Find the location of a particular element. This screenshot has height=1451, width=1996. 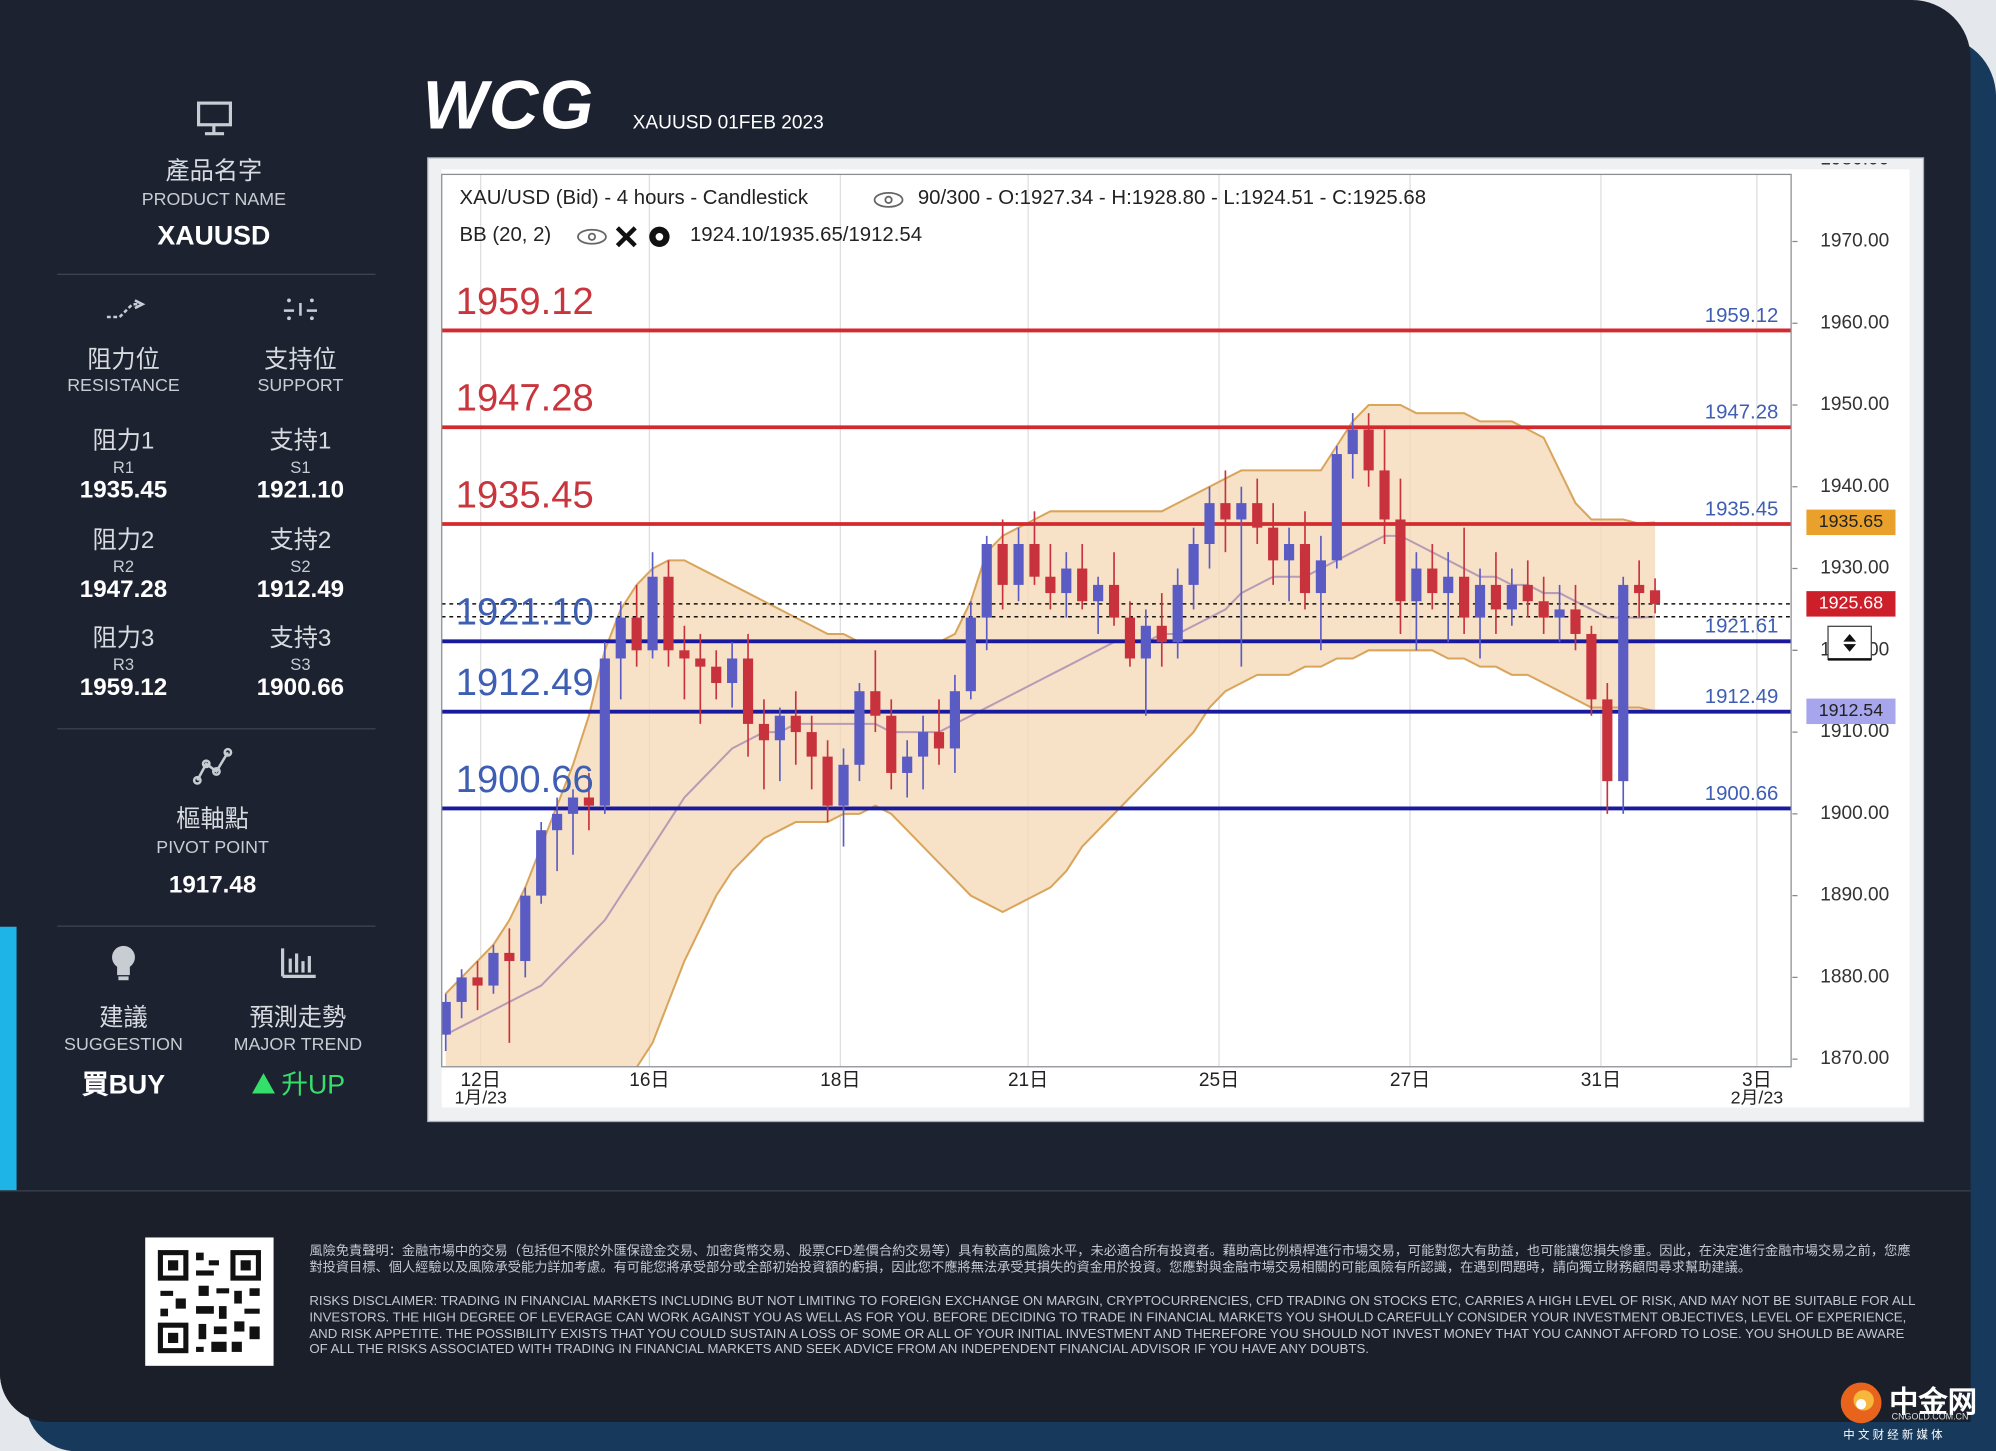

level-value: 1959.12 is located at coordinates (123, 688).